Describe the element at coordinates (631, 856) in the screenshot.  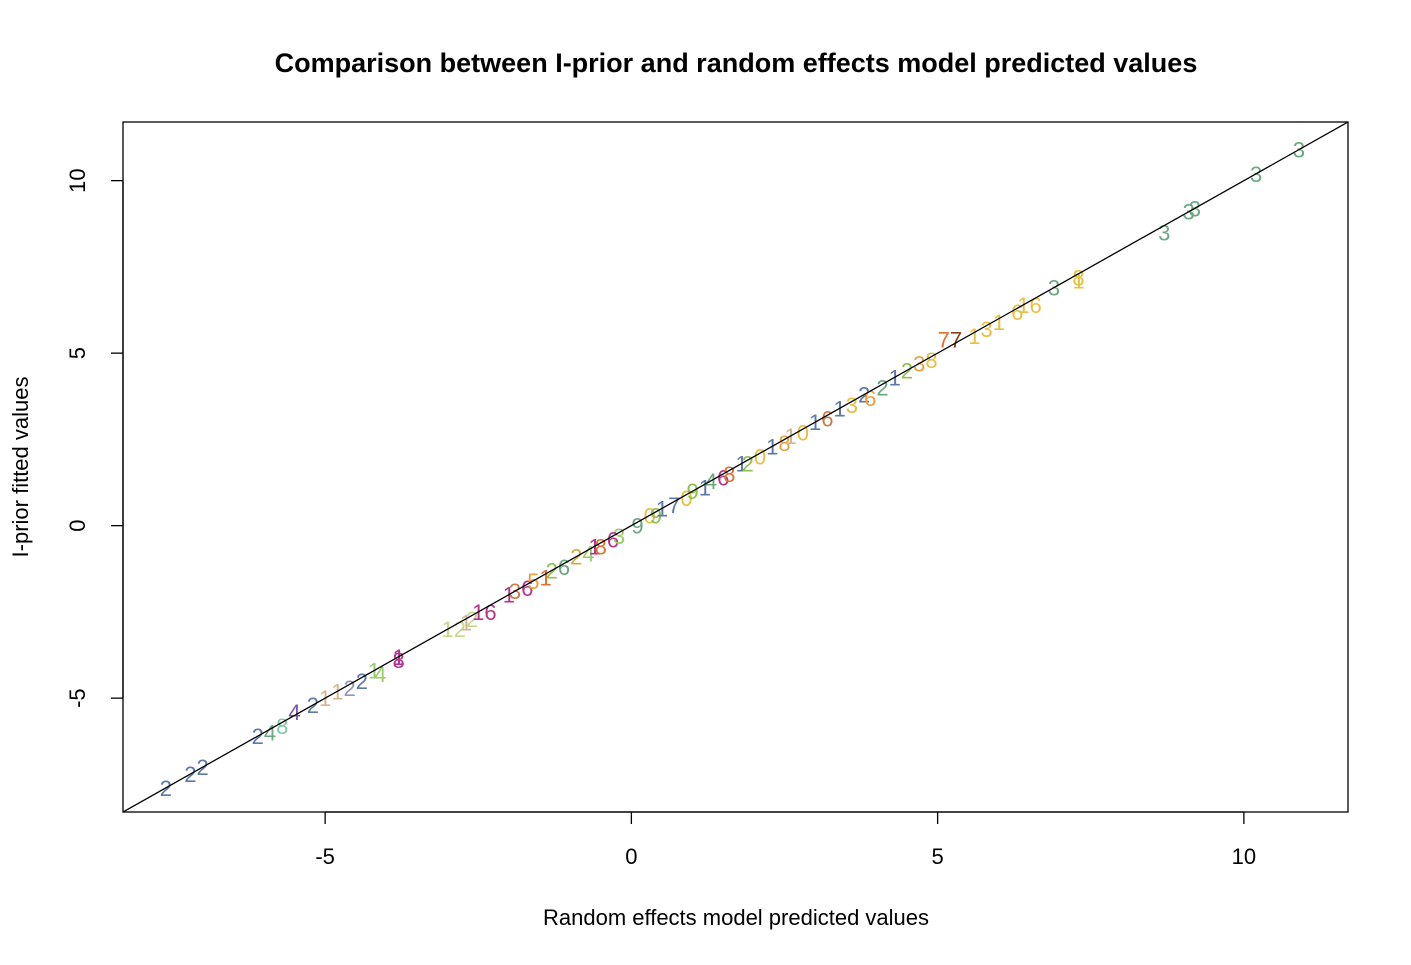
I see `x-tick-label: 0` at that location.